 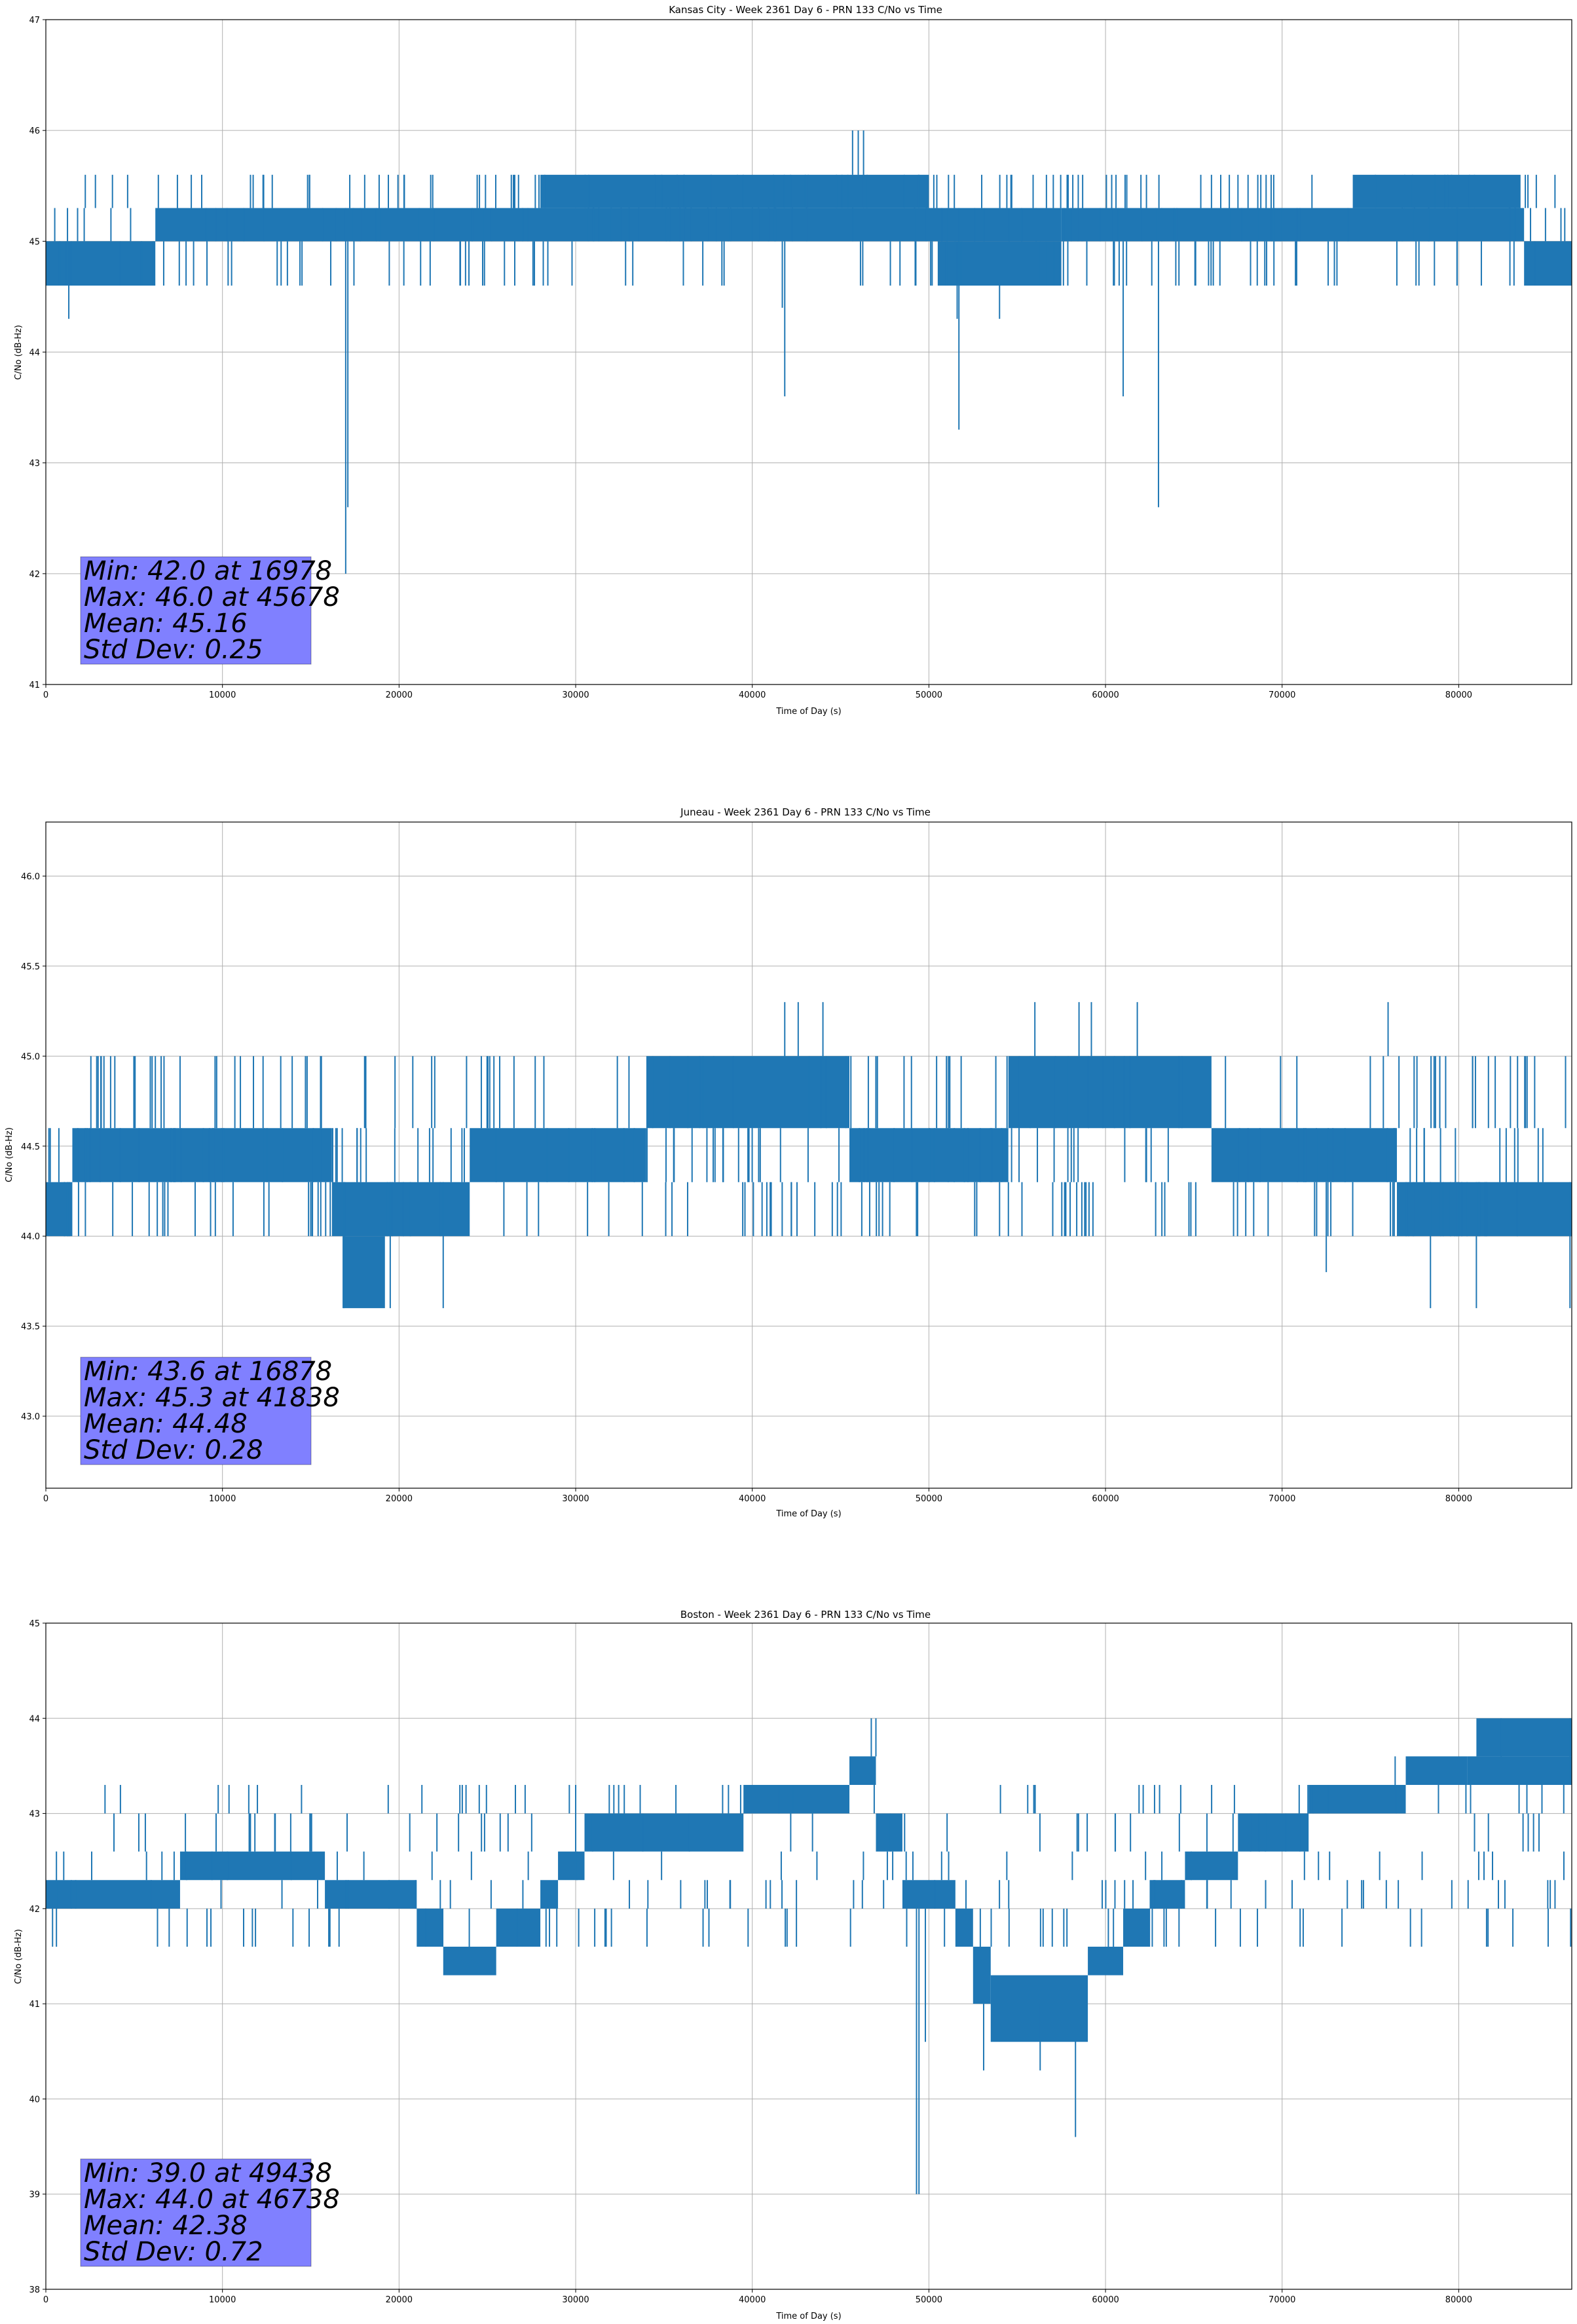 I want to click on stat-std-dev: Std Dev: 0.72, so click(x=173, y=2252).